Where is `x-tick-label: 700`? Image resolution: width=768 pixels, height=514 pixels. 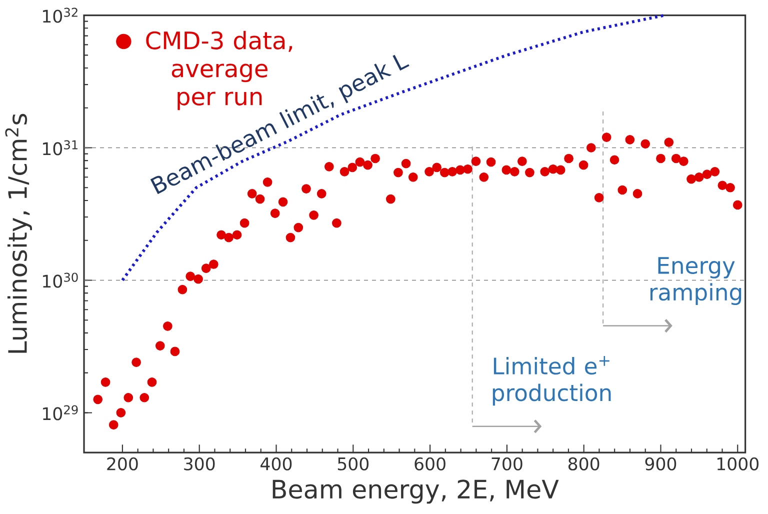
x-tick-label: 700 is located at coordinates (507, 463).